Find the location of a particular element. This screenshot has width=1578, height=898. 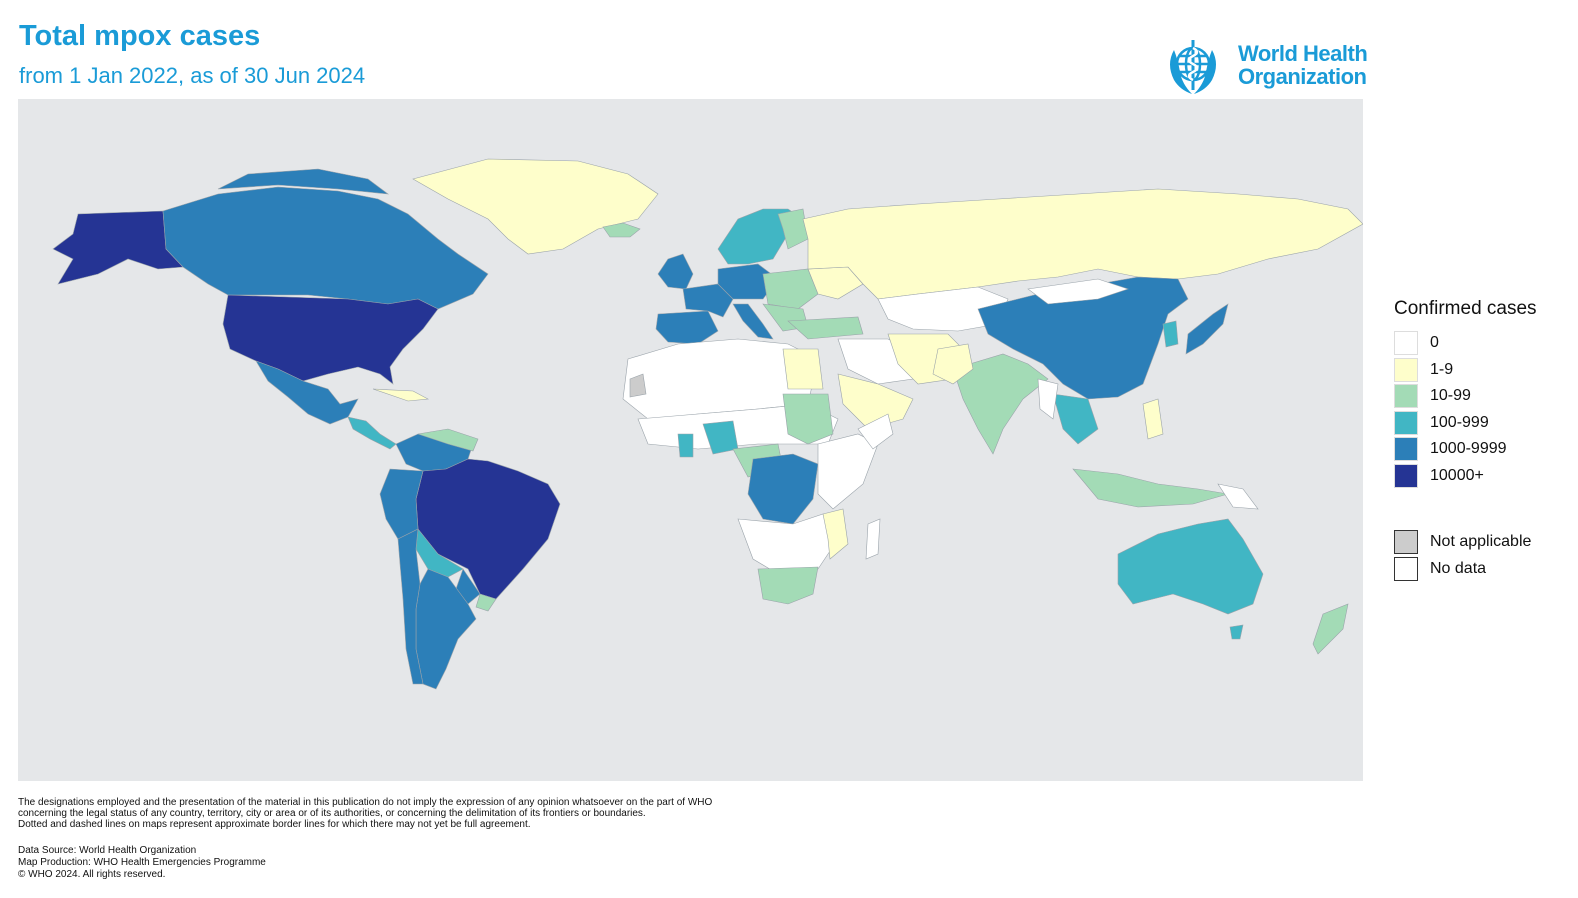

region-caribbean is located at coordinates (401, 395).